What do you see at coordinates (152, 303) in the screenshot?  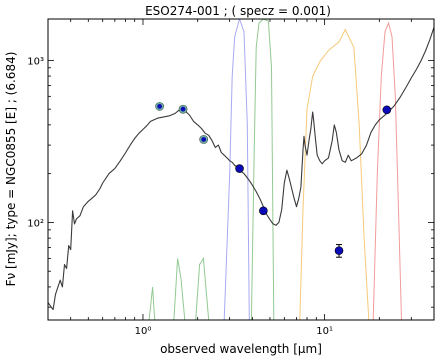 I see `filter-curve-j` at bounding box center [152, 303].